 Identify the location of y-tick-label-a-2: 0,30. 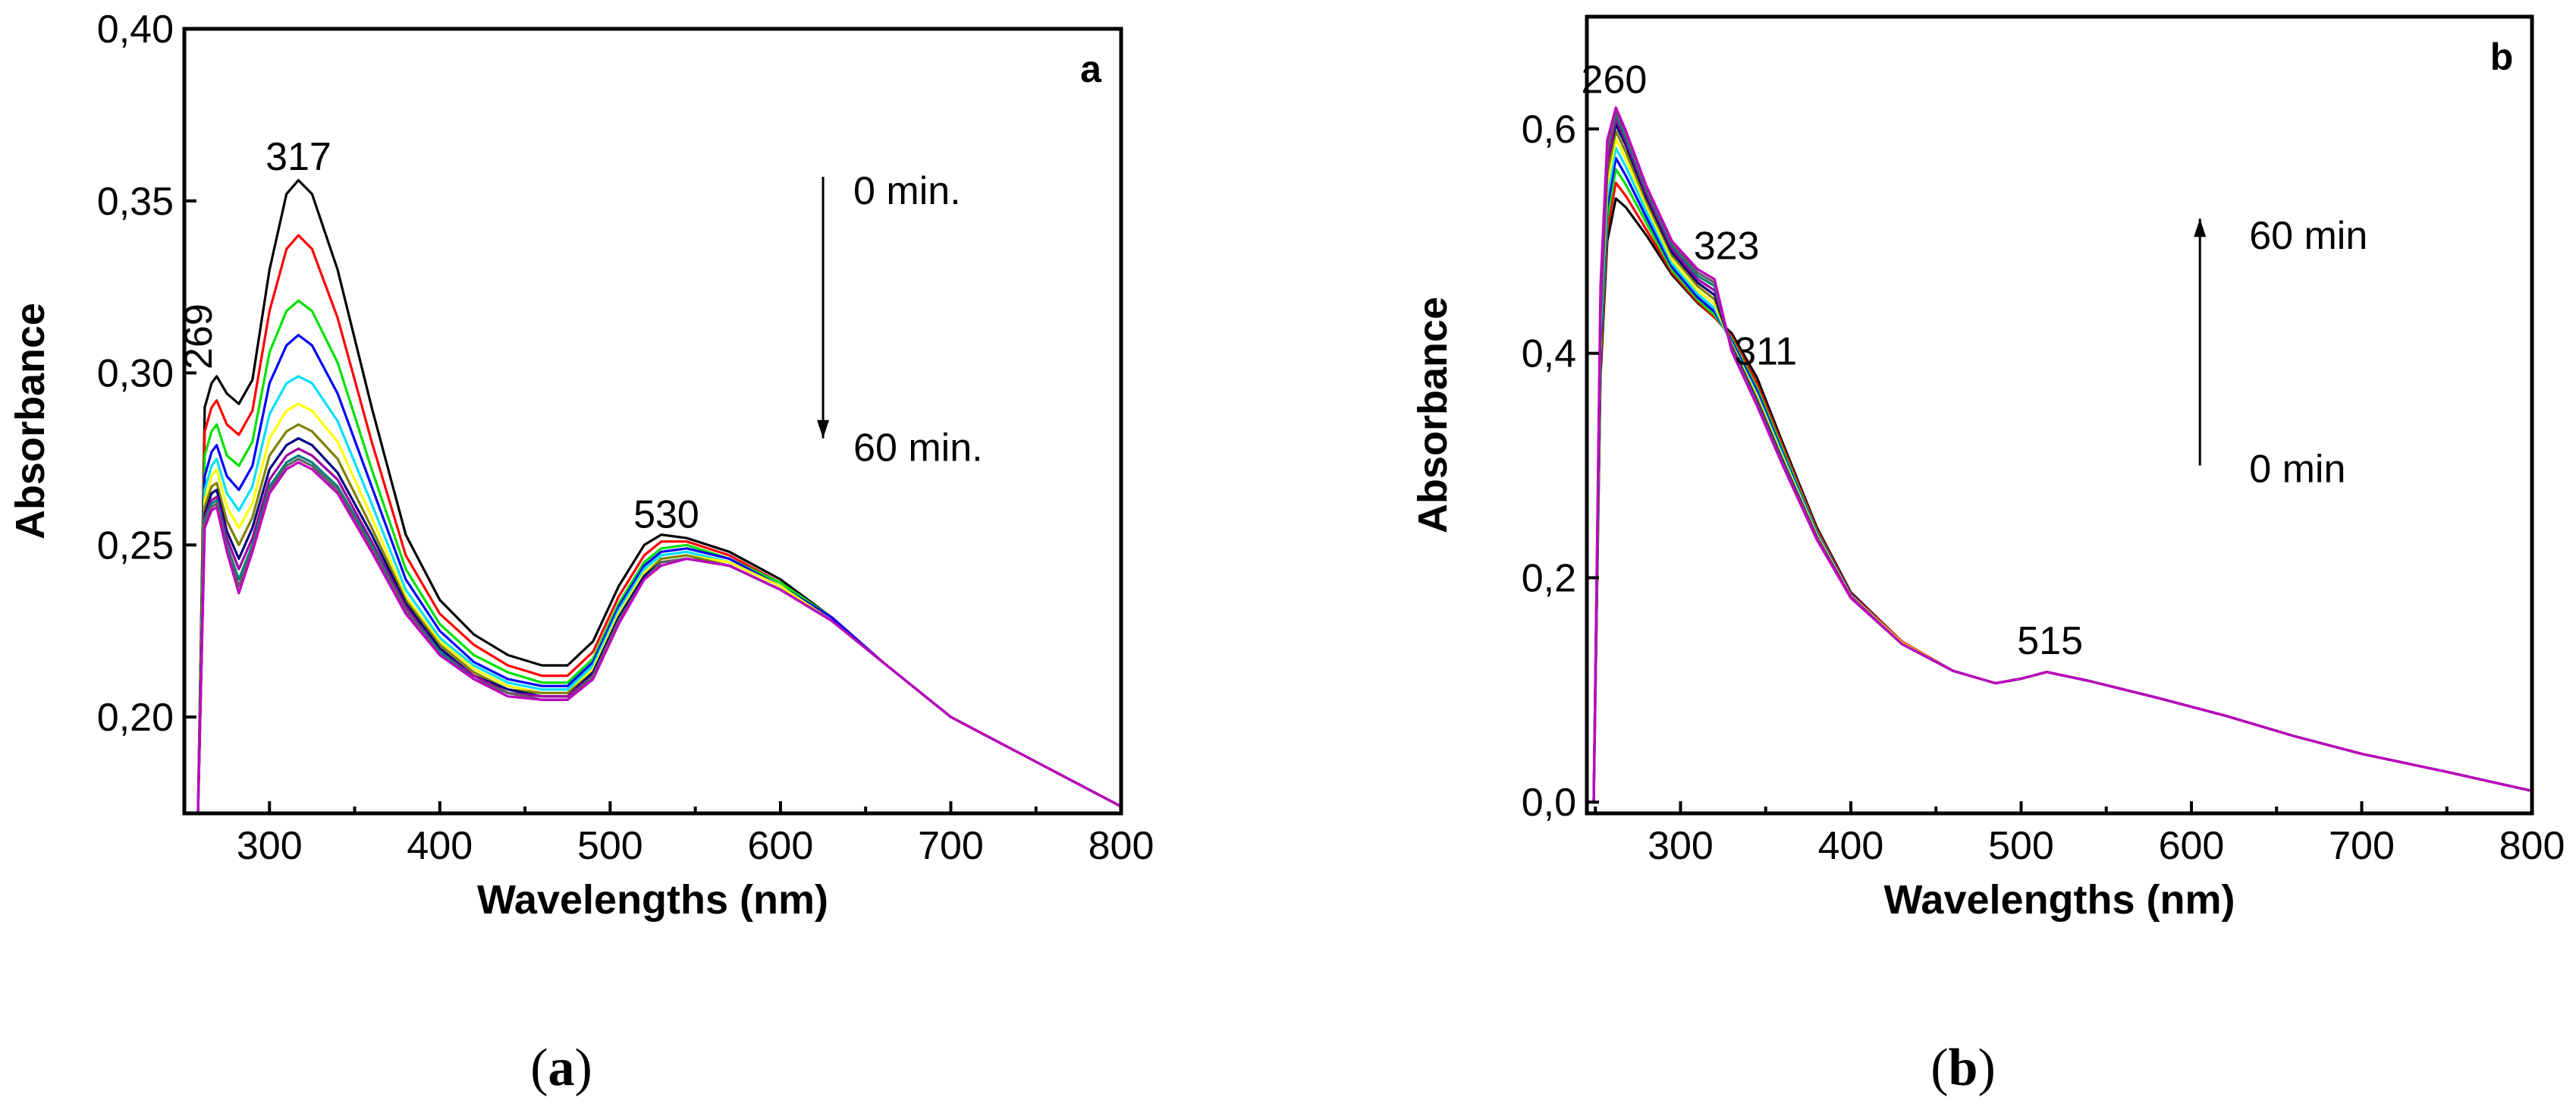
(135, 374).